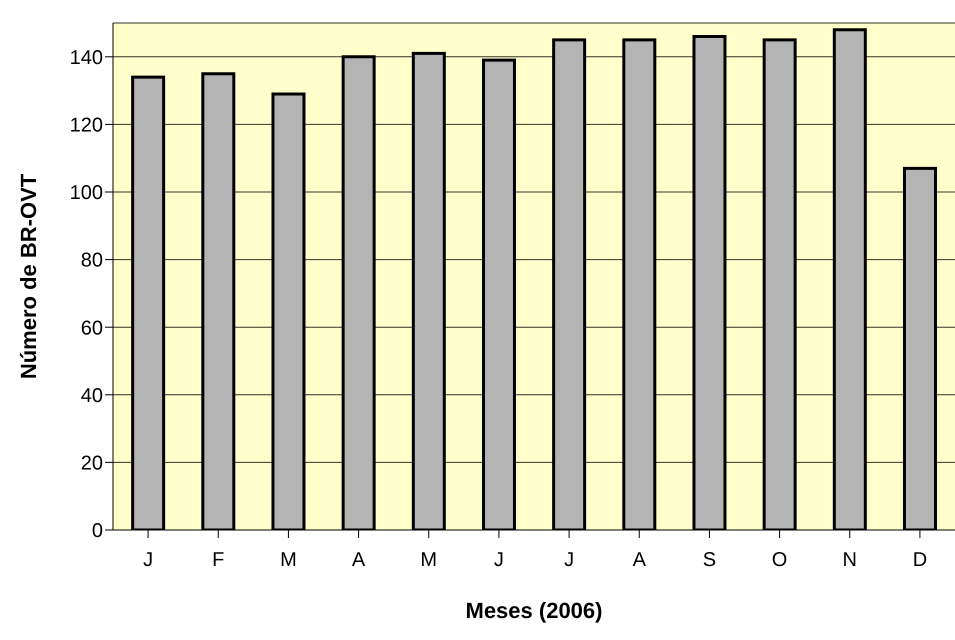 This screenshot has height=640, width=955. Describe the element at coordinates (86, 193) in the screenshot. I see `y-tick-label: 100` at that location.